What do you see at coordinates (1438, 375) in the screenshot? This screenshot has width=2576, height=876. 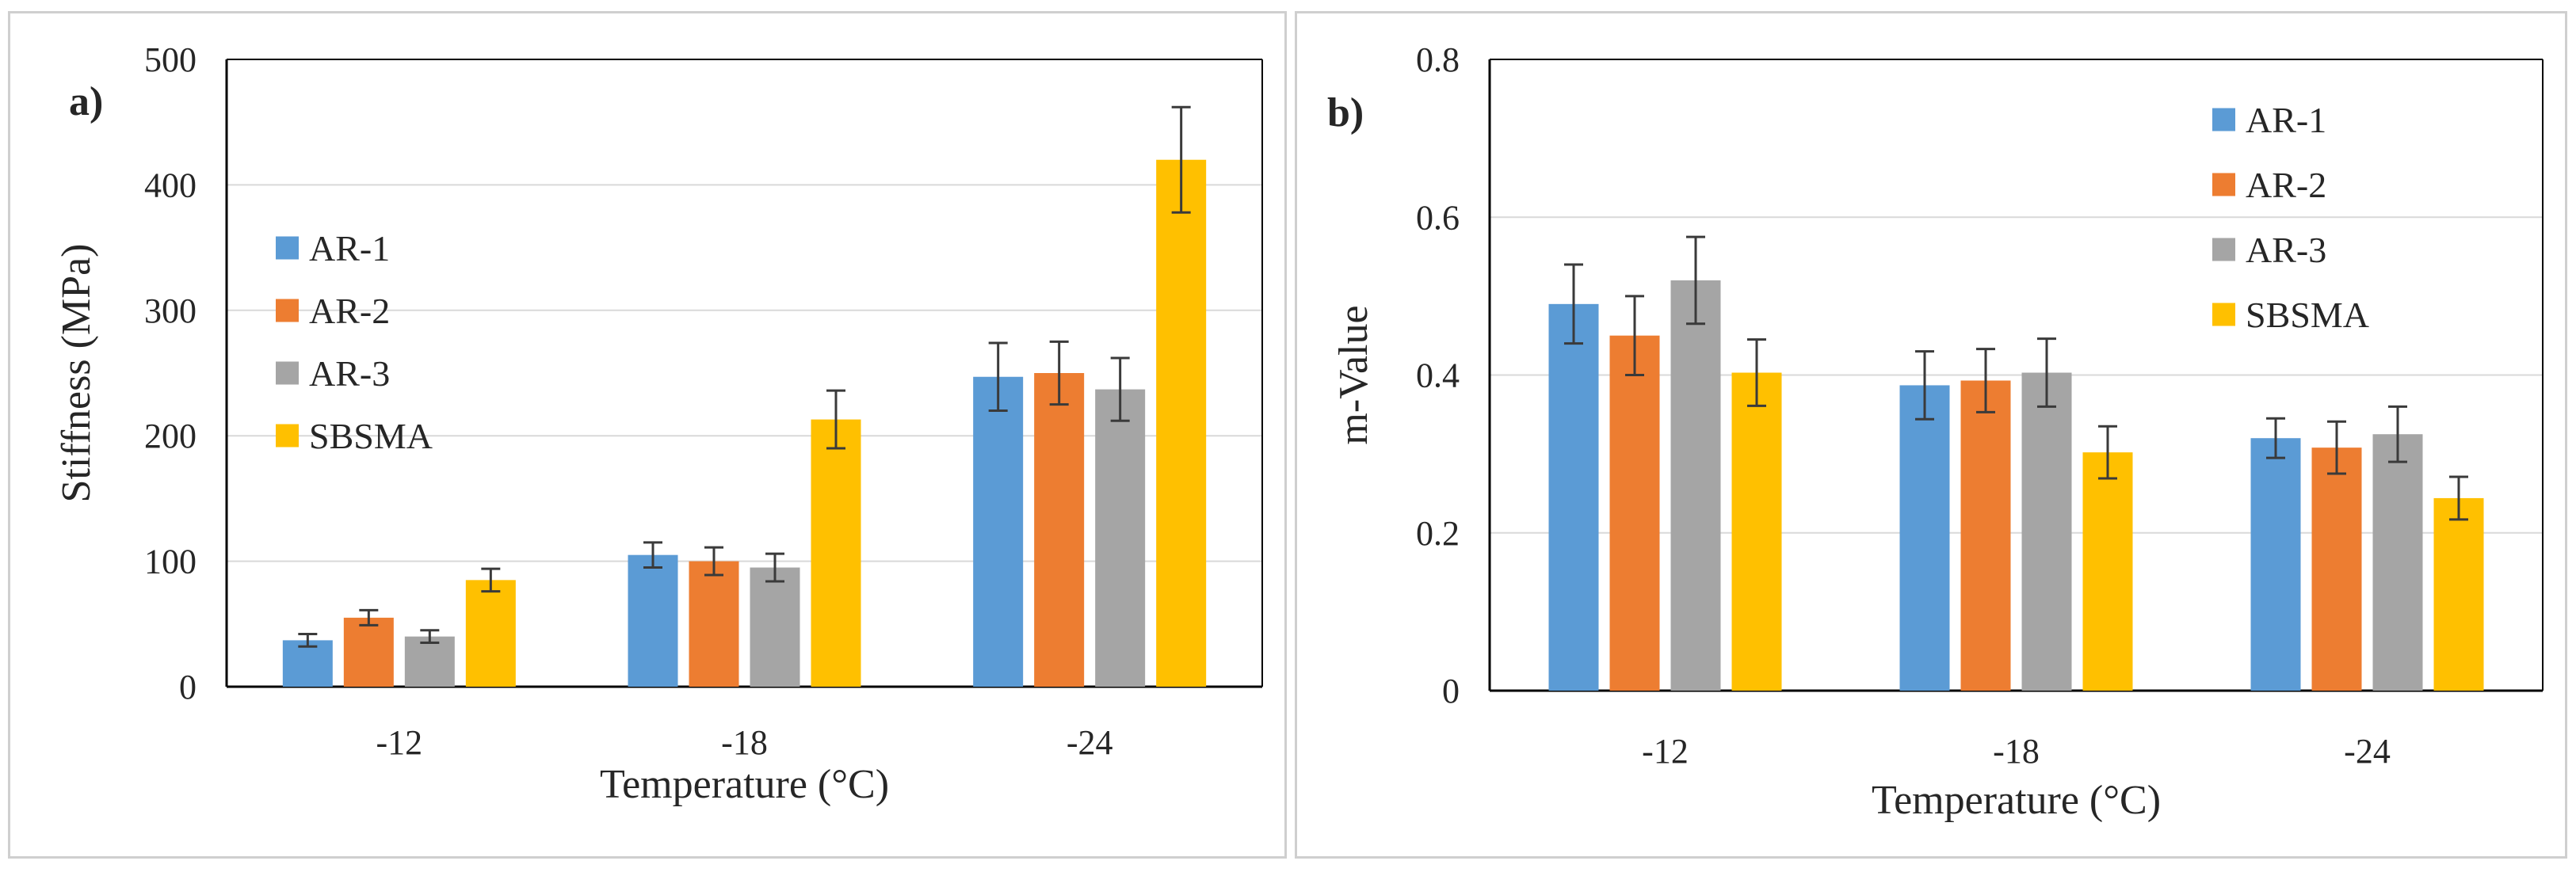 I see `y-tick-label: 0.4` at bounding box center [1438, 375].